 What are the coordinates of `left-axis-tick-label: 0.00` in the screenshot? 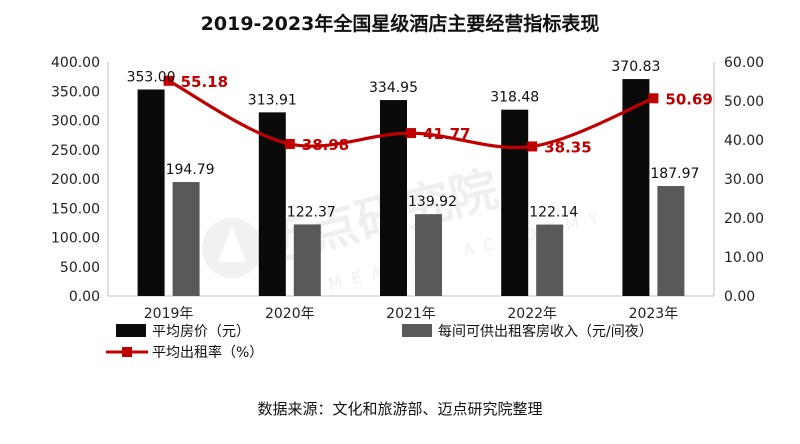 It's located at (84, 297).